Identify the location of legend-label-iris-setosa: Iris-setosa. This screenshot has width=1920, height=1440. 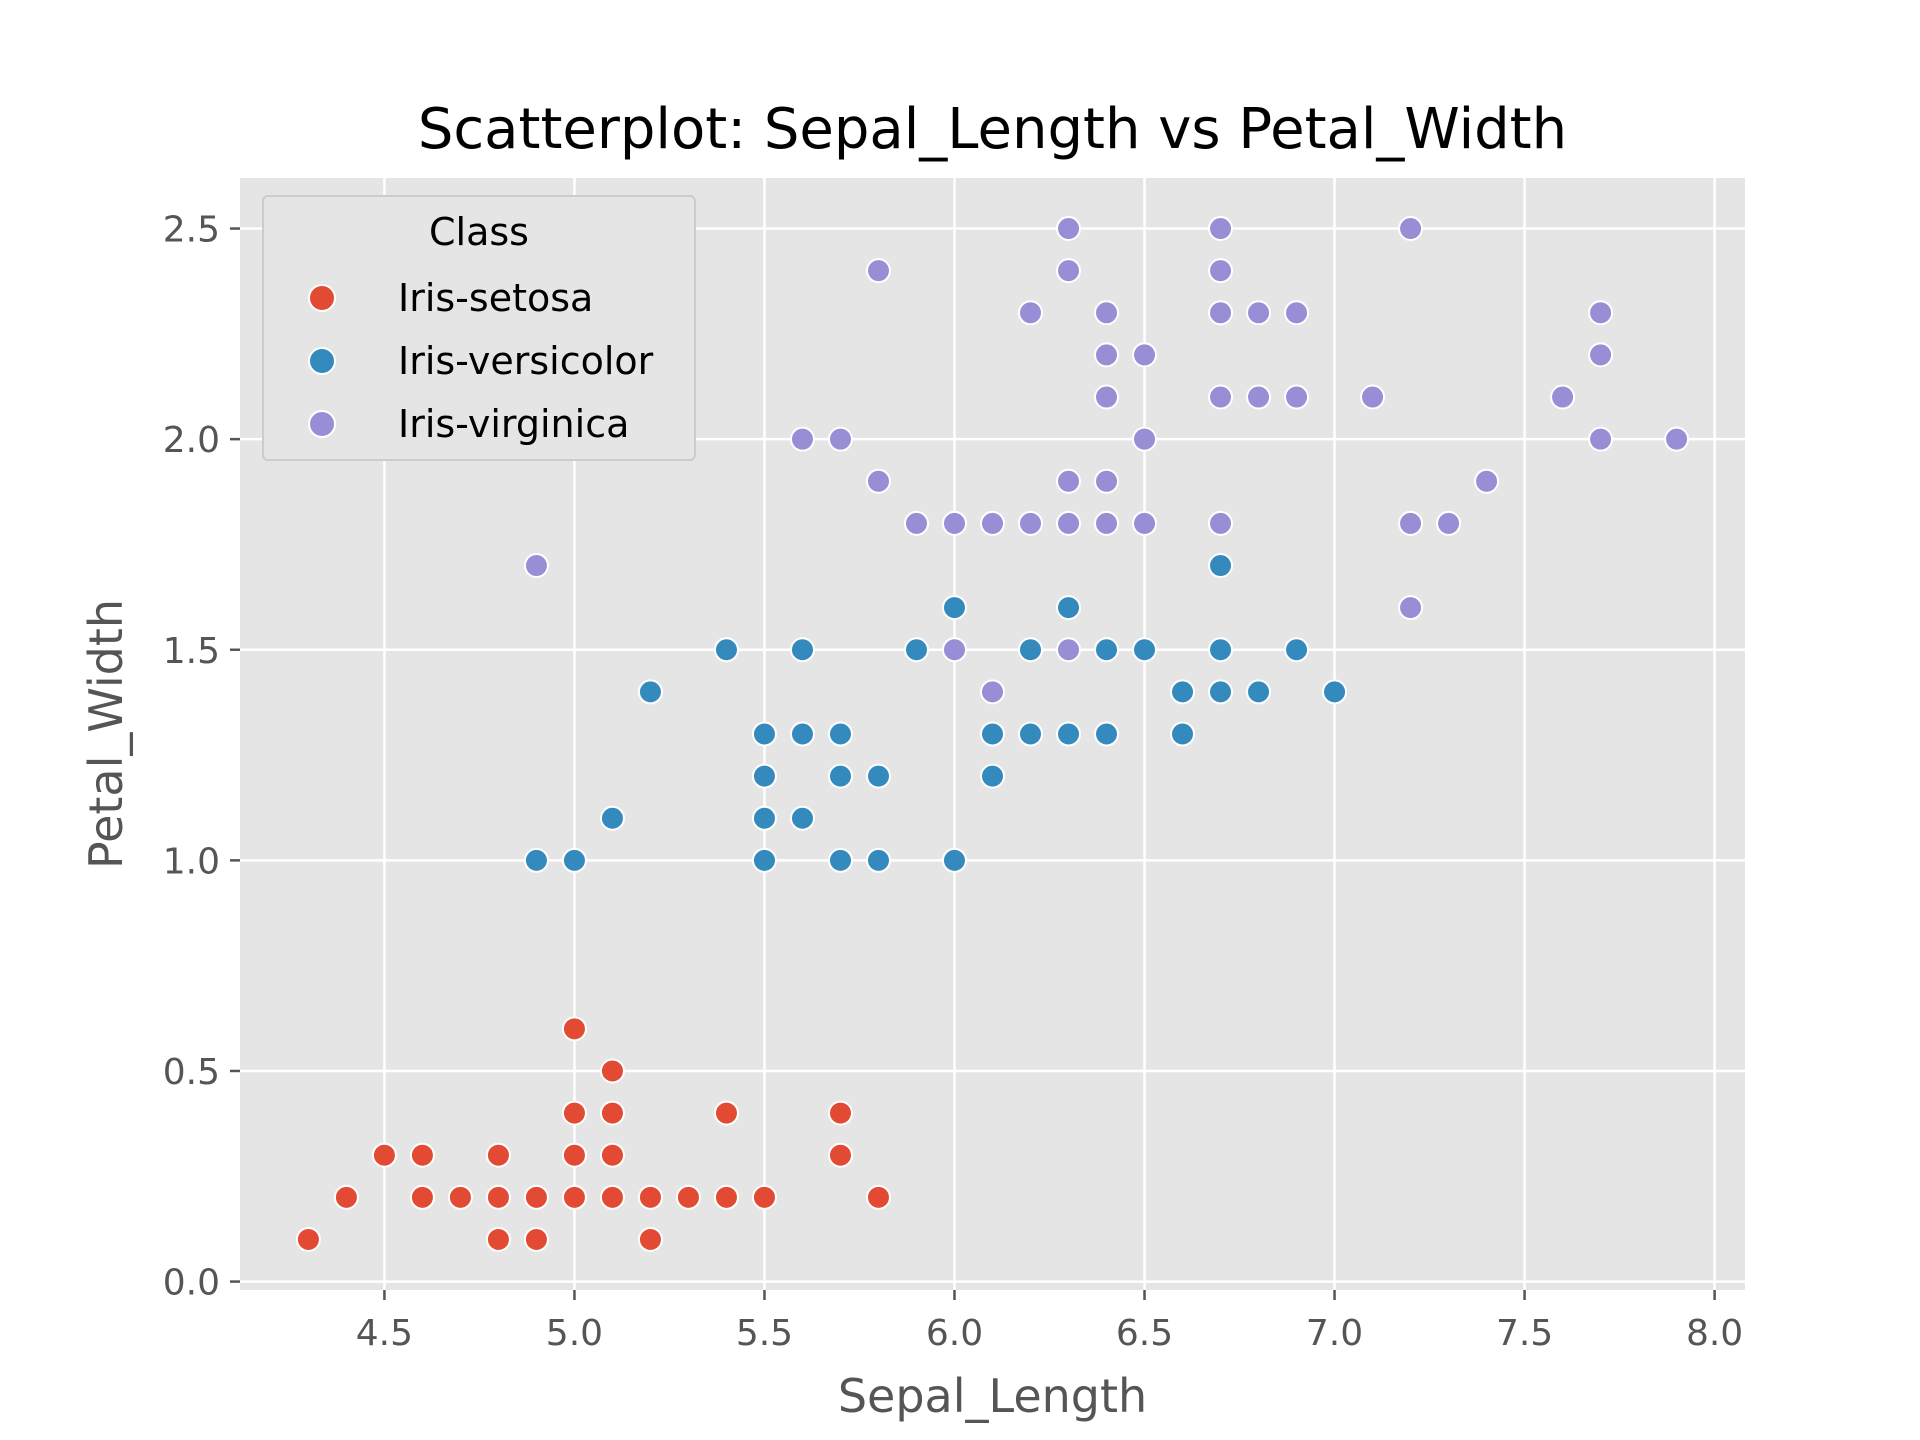
(495, 298).